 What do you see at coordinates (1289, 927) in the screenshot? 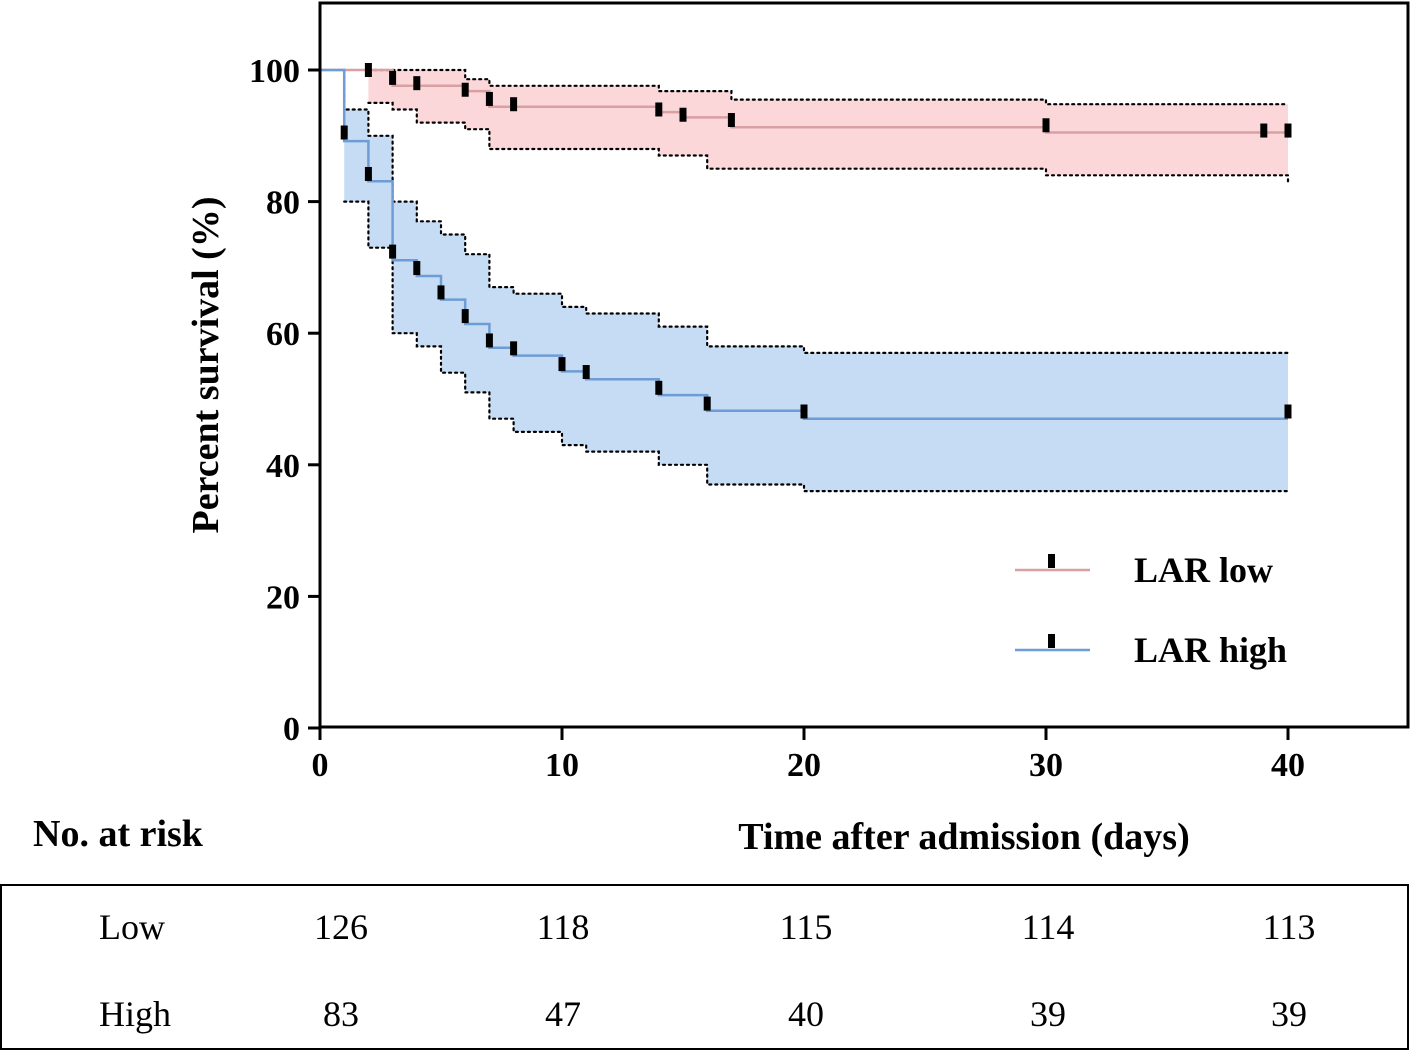
I see `risk-value: 113` at bounding box center [1289, 927].